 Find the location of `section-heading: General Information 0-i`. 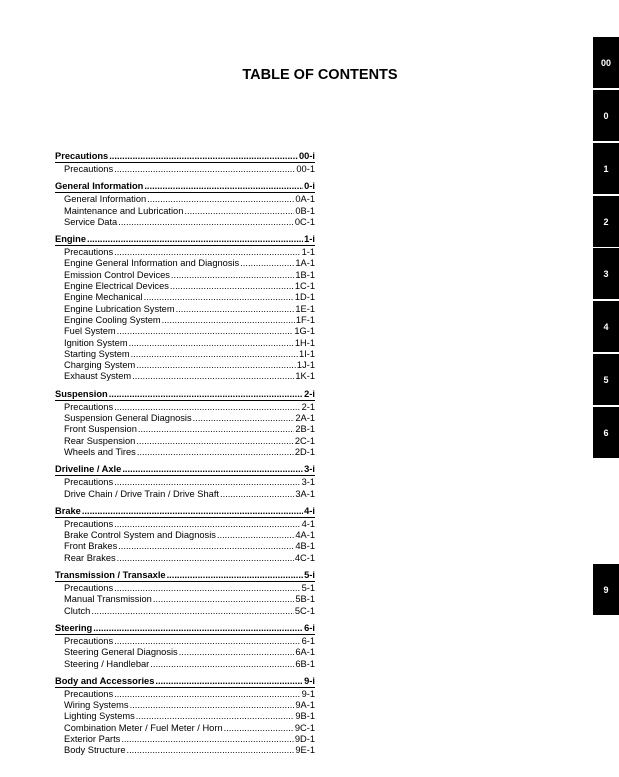

section-heading: General Information 0-i is located at coordinates (185, 187).